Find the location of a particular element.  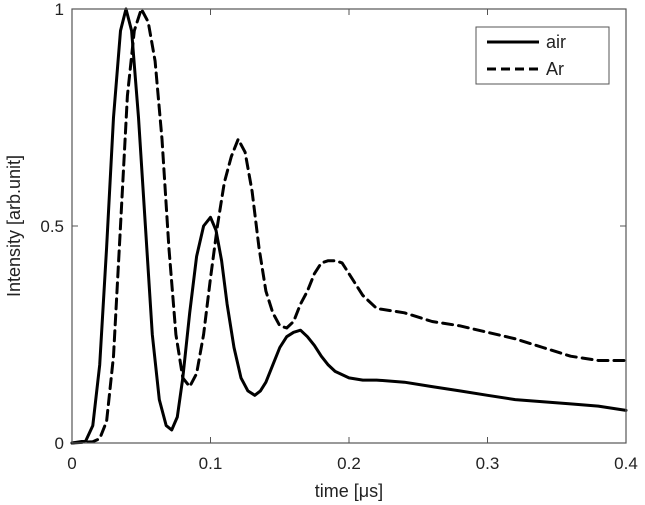

x-tick-label: 0.4 is located at coordinates (626, 463).